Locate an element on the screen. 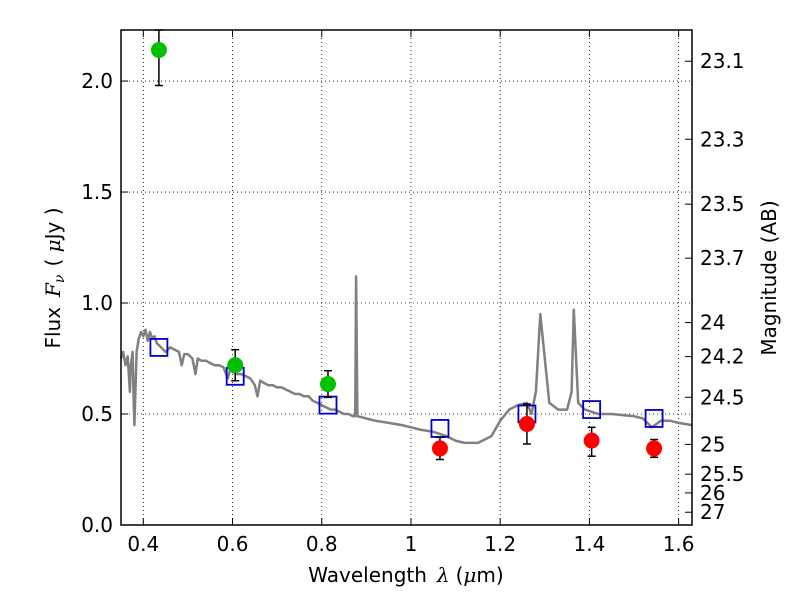 Image resolution: width=800 pixels, height=600 pixels. y-axis-title: Flux Fν ( μJy ) is located at coordinates (54, 277).